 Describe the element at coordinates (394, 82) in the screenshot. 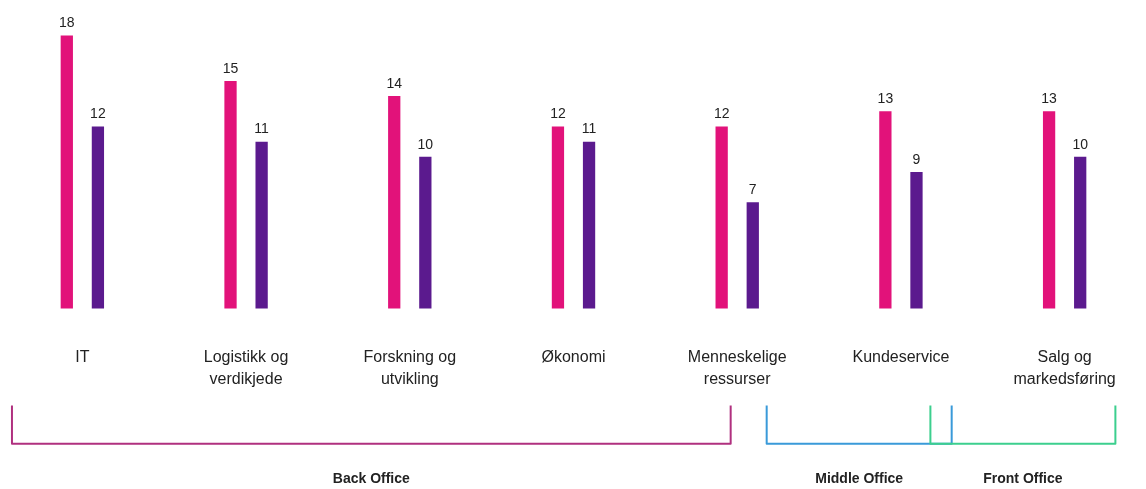

I see `data-label: 14` at that location.